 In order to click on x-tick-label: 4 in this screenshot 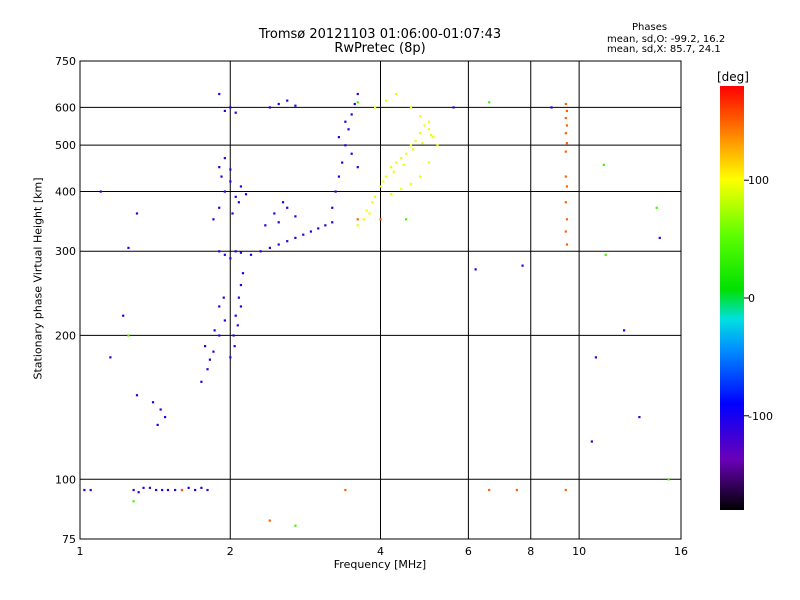, I will do `click(380, 551)`.